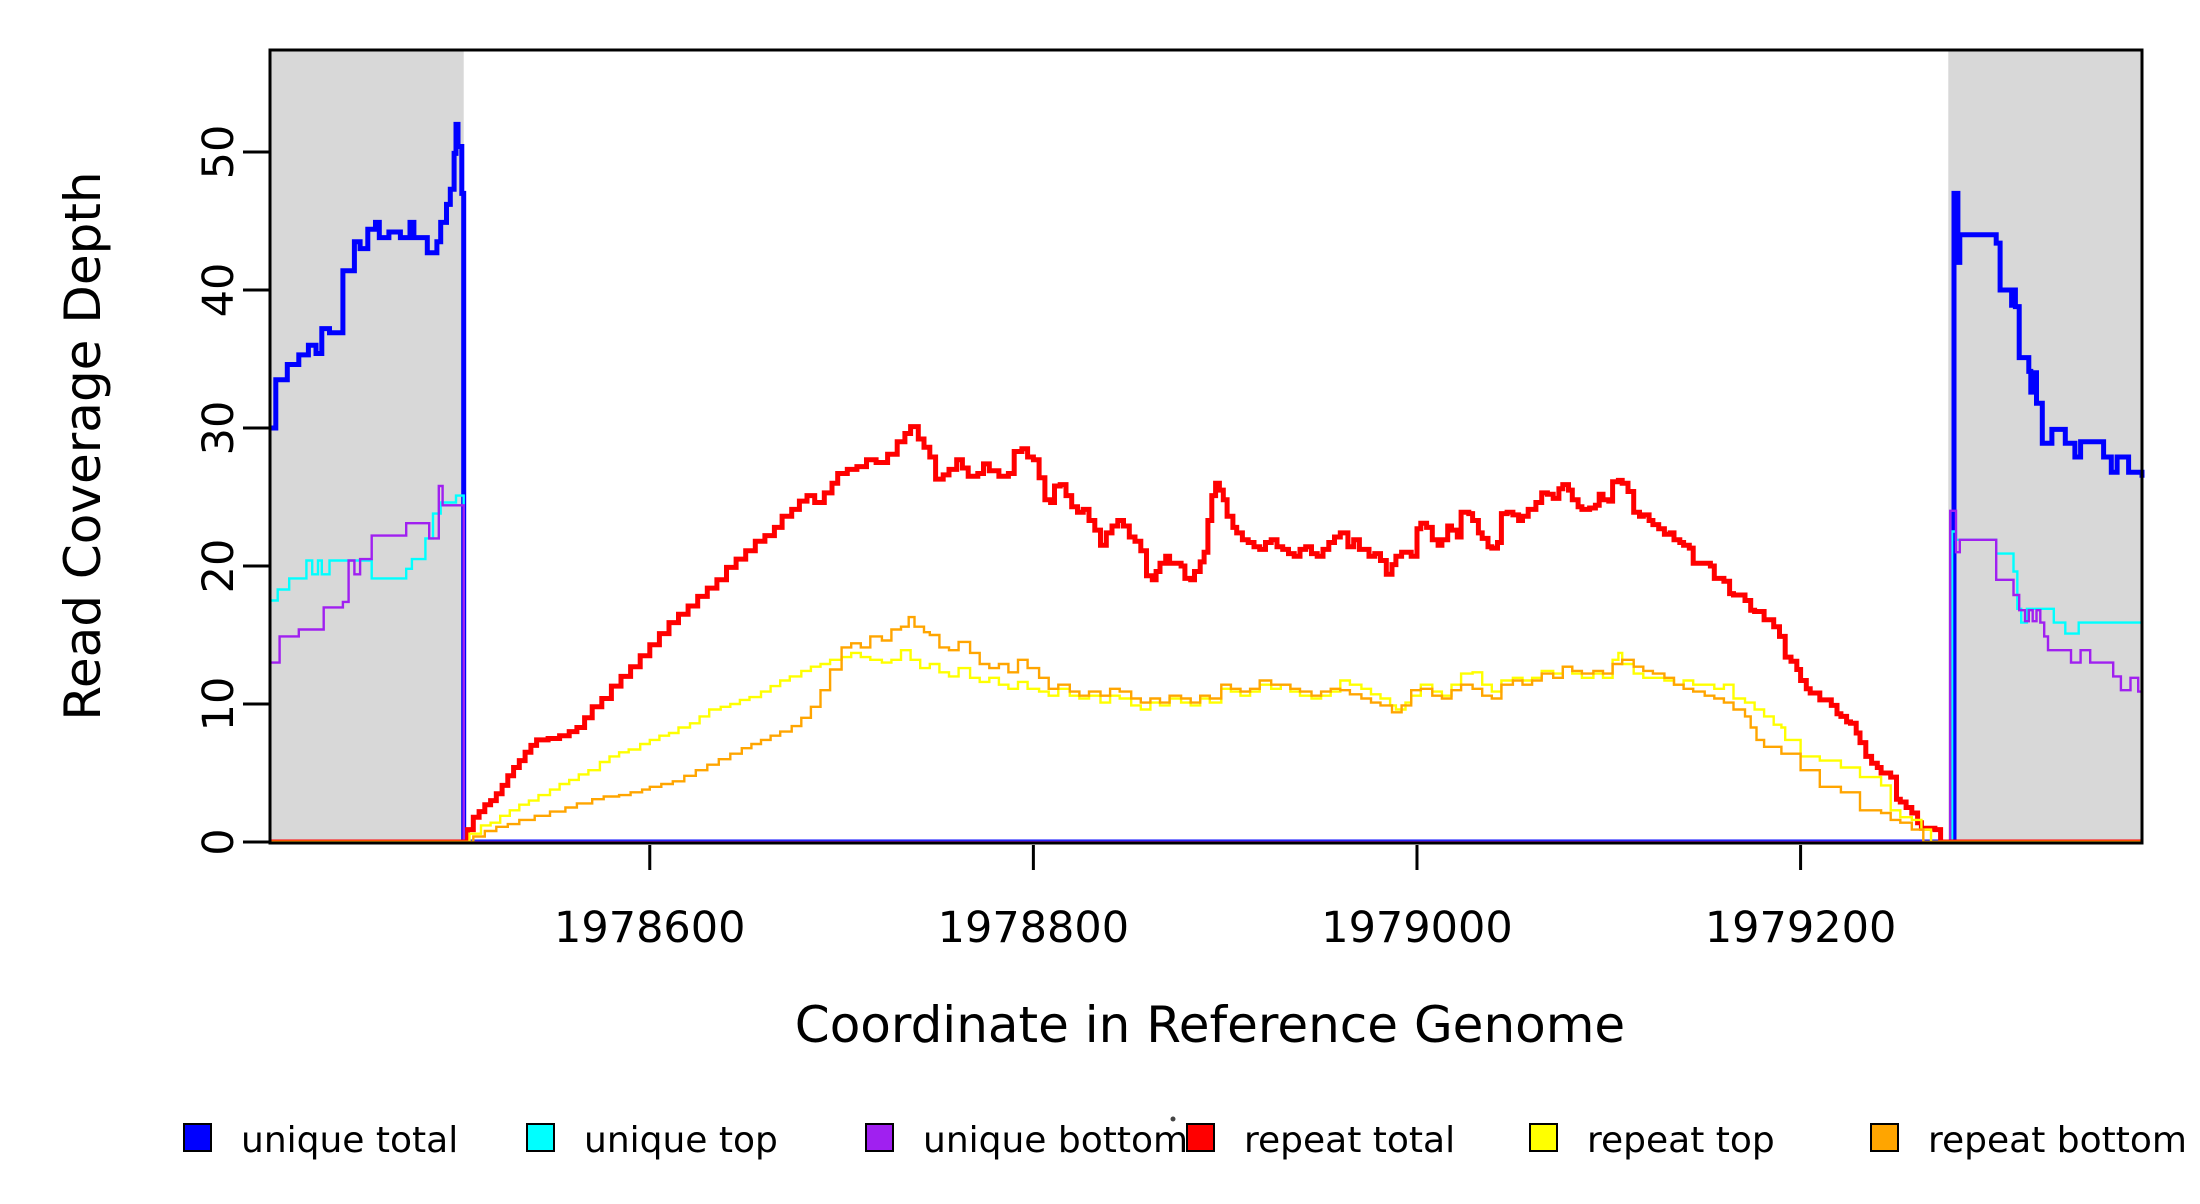 The height and width of the screenshot is (1204, 2200). Describe the element at coordinates (1173, 1119) in the screenshot. I see `stray-mark` at that location.